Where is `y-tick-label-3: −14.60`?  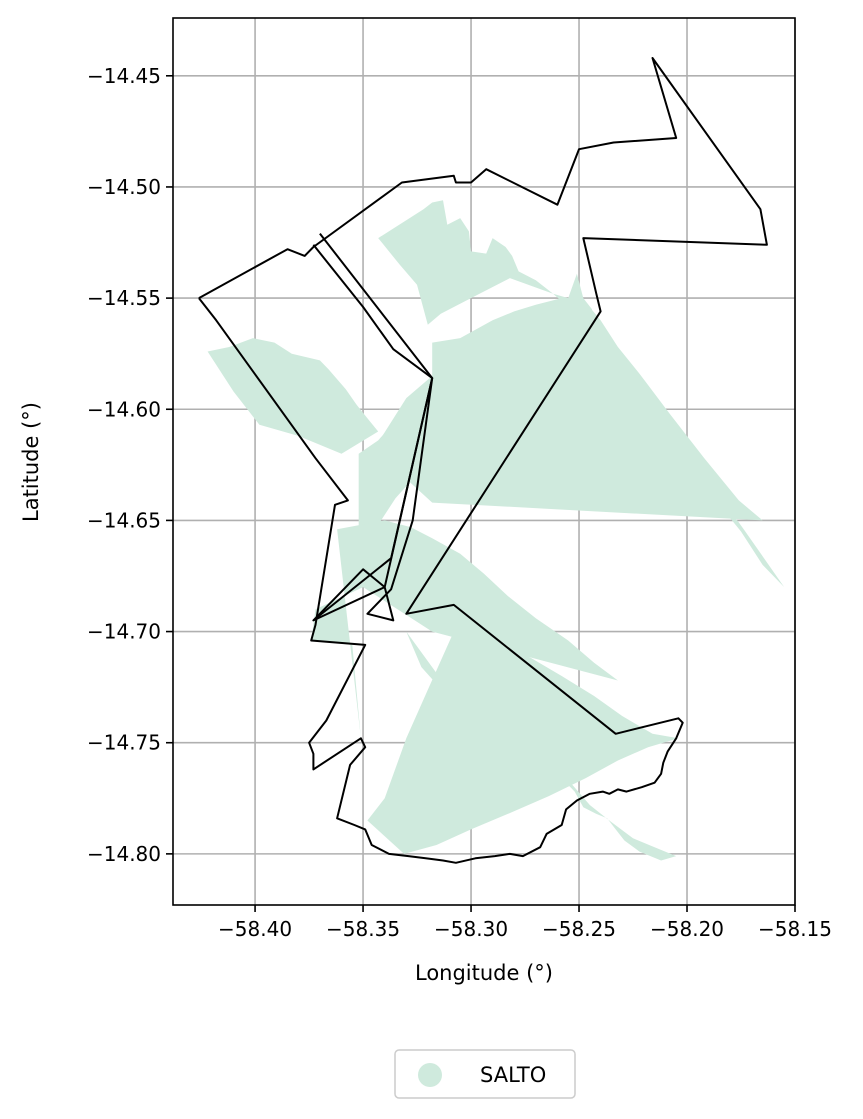 y-tick-label-3: −14.60 is located at coordinates (124, 409).